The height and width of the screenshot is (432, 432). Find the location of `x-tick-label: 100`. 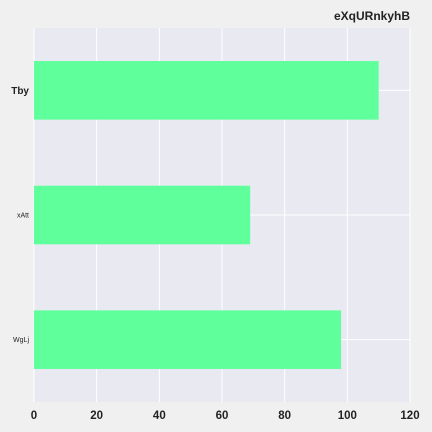

x-tick-label: 100 is located at coordinates (347, 416).